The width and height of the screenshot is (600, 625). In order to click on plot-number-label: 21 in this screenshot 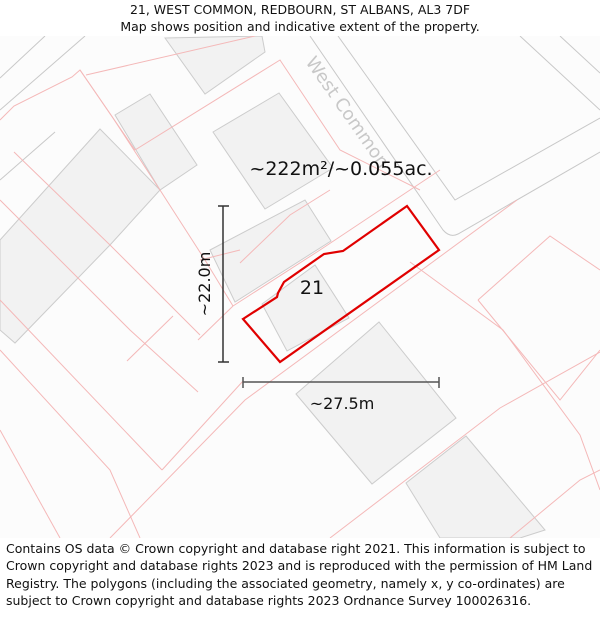, I will do `click(312, 288)`.